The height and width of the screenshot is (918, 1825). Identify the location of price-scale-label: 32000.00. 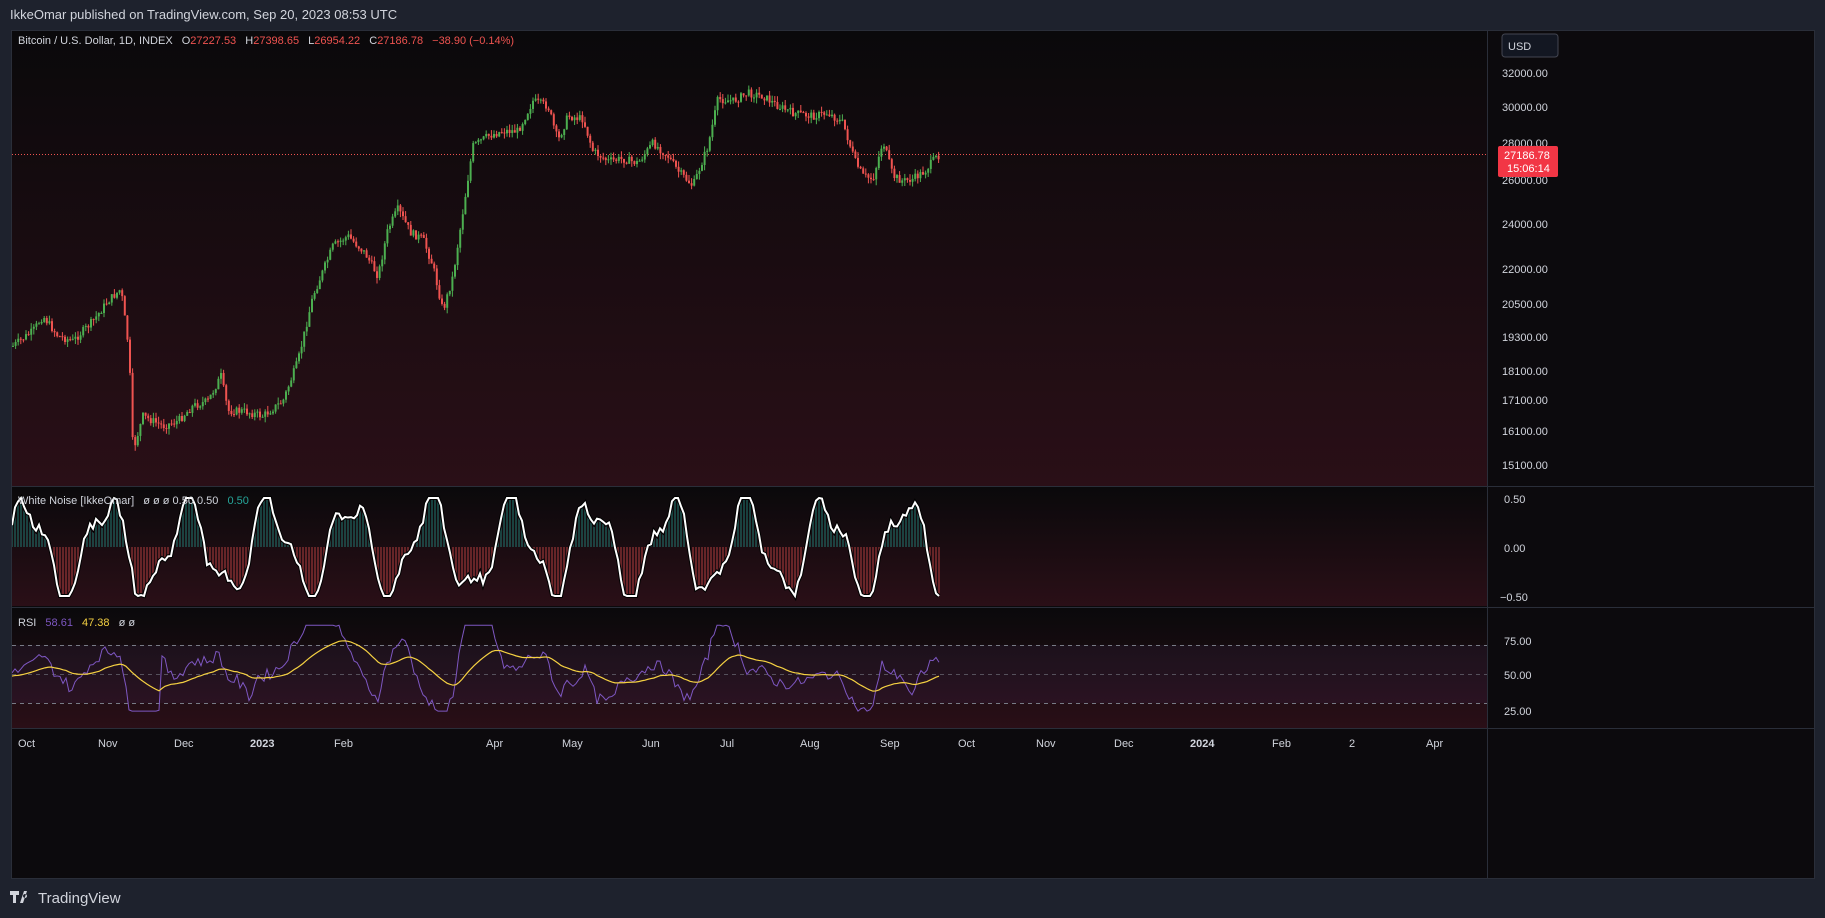
(1525, 74).